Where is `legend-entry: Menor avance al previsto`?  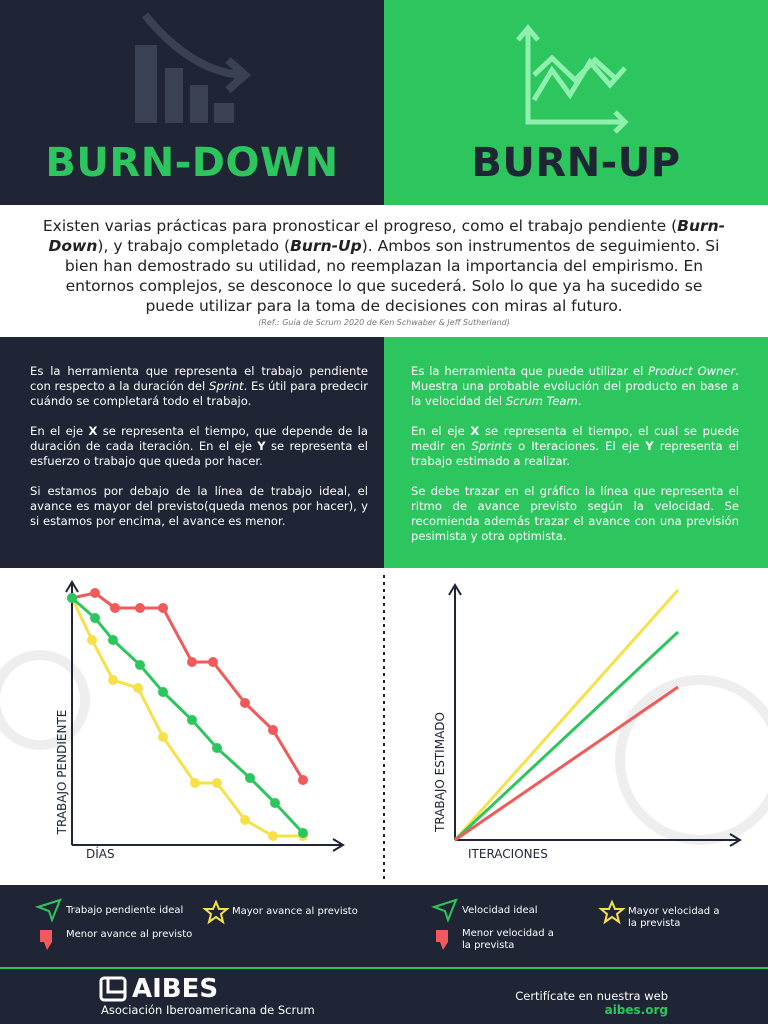
legend-entry: Menor avance al previsto is located at coordinates (129, 934).